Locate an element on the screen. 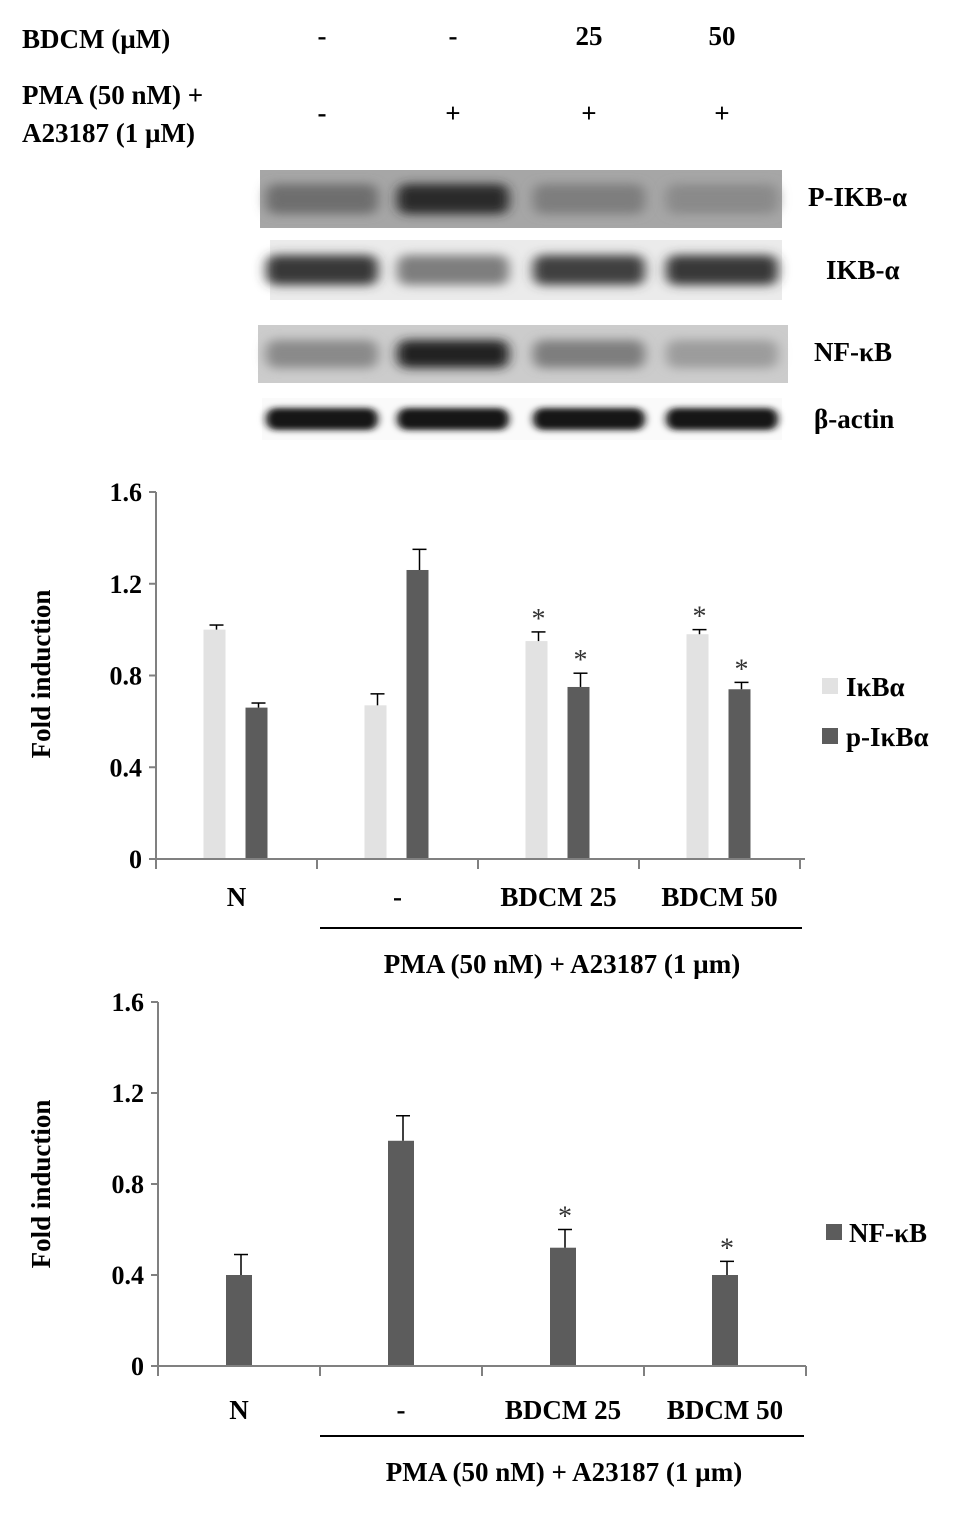  chart-nfkb-y-label: Fold induction is located at coordinates (41, 1184).